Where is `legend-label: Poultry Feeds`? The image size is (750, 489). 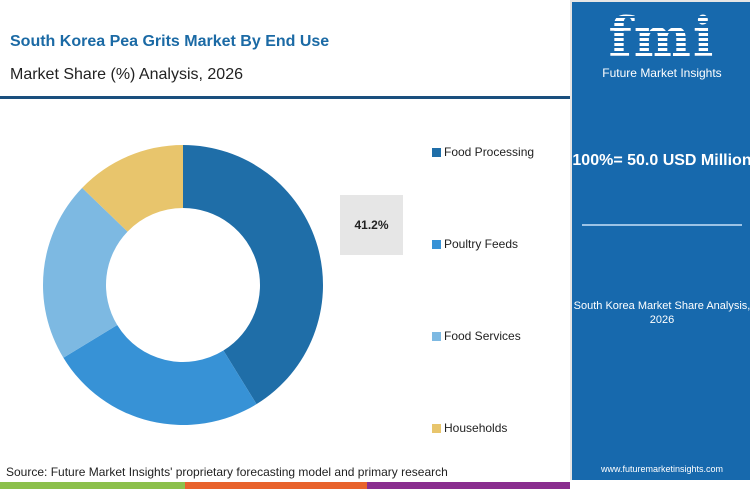 legend-label: Poultry Feeds is located at coordinates (481, 244).